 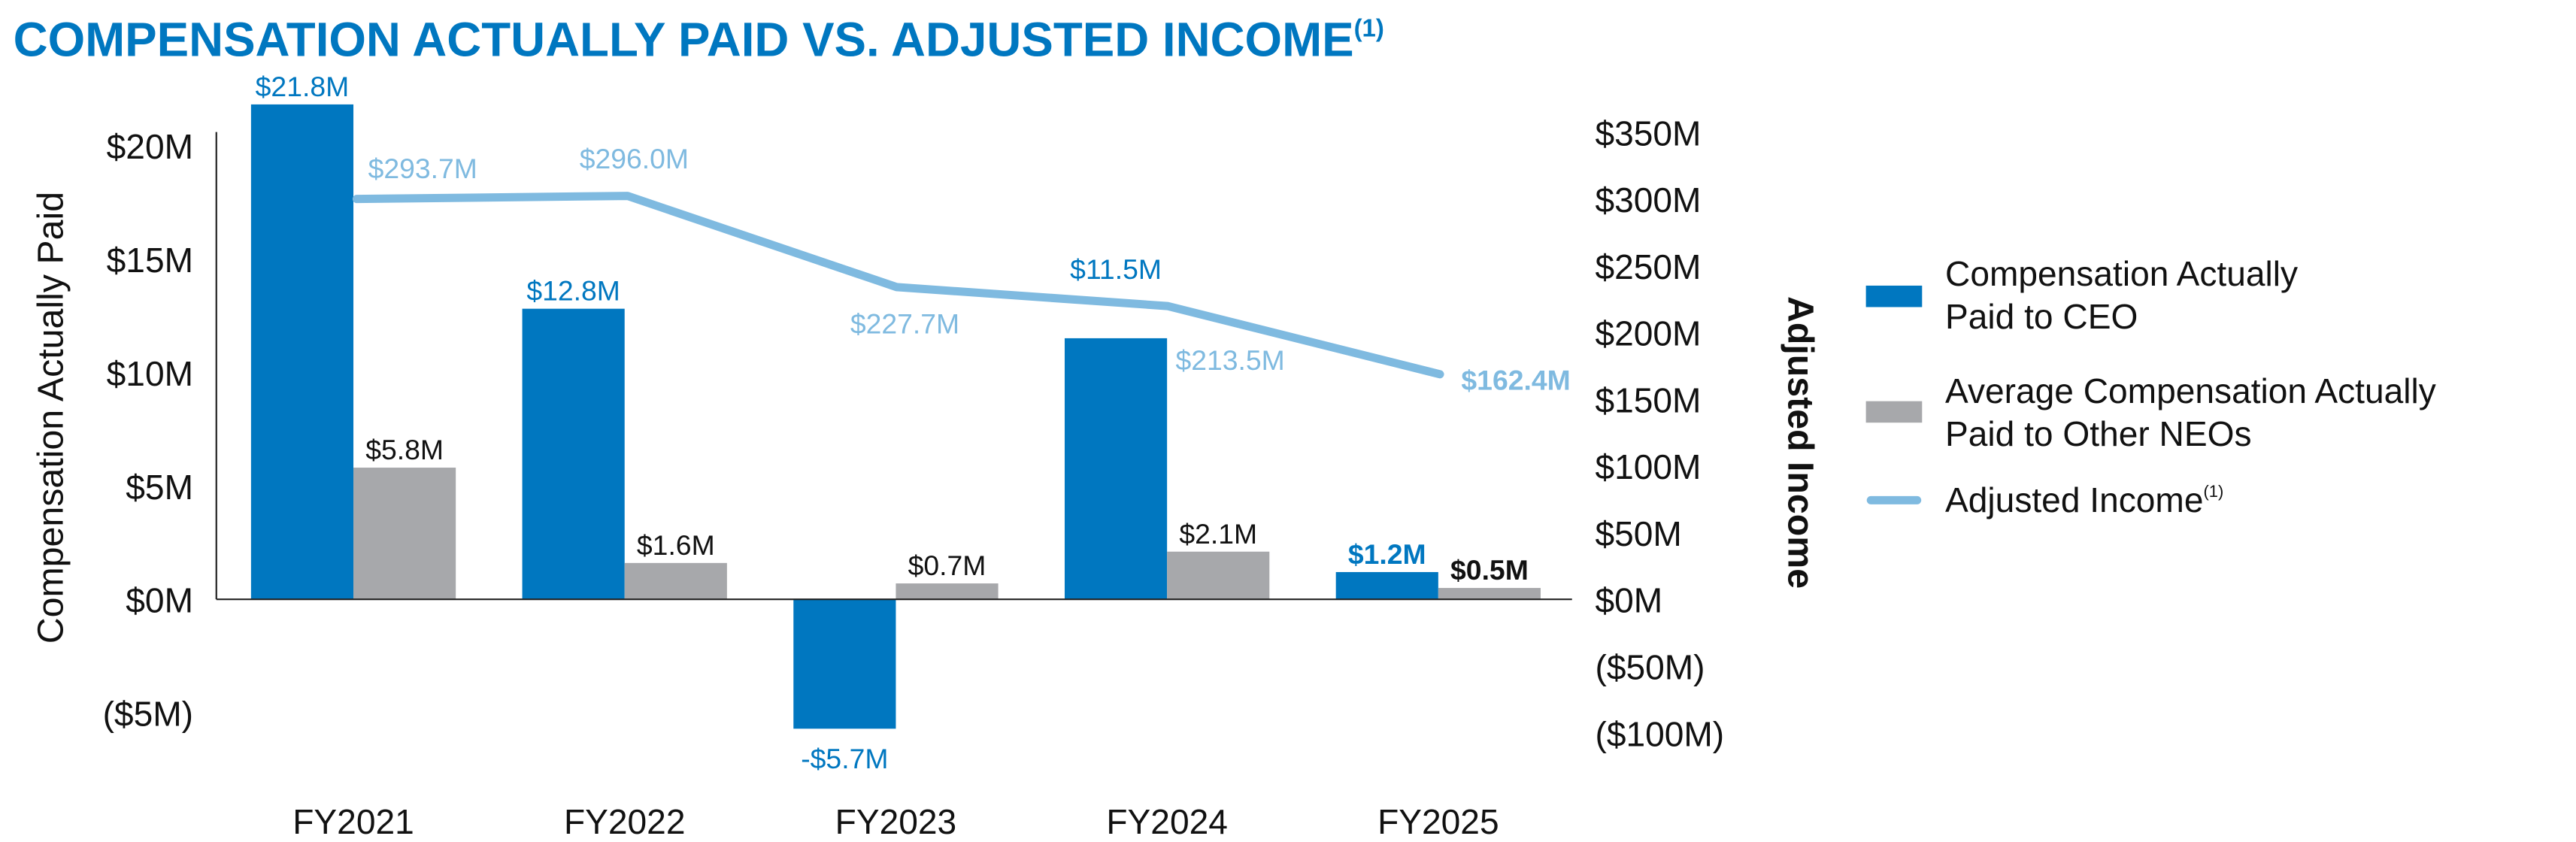 I want to click on y-tick-left: $15M, so click(x=150, y=260).